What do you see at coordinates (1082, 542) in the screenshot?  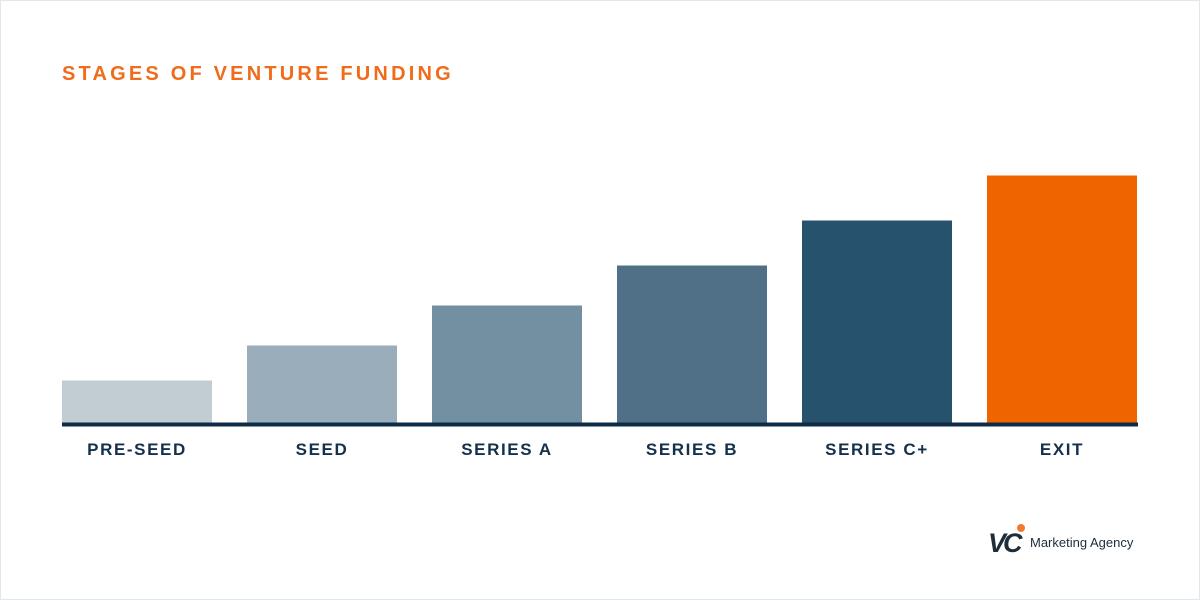 I see `brand-name: Marketing Agency` at bounding box center [1082, 542].